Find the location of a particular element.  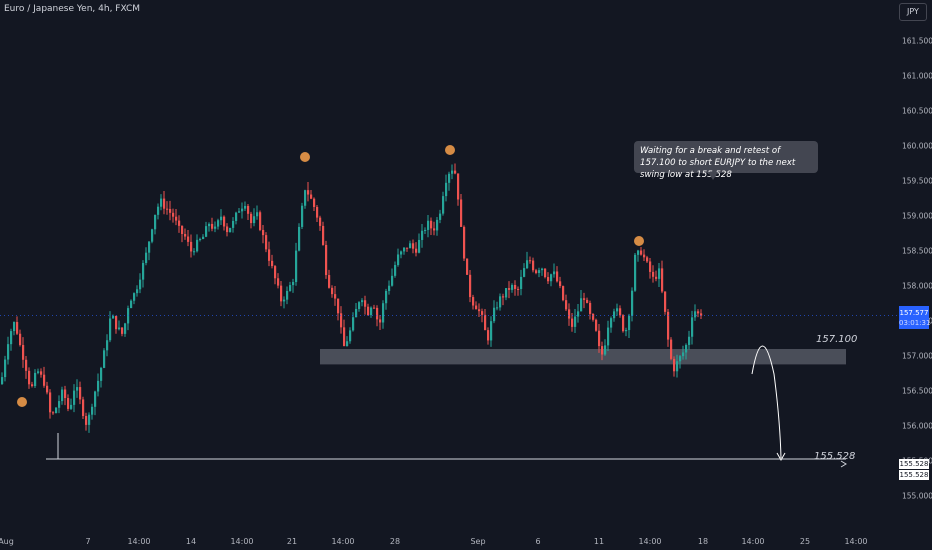

x-tick-label: 25 is located at coordinates (805, 541).